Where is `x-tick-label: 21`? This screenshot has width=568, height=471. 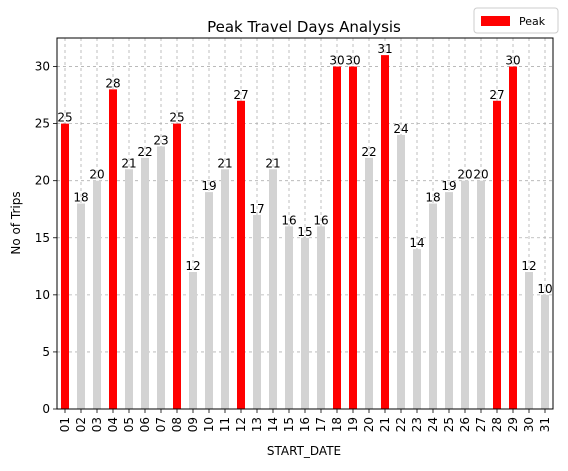
x-tick-label: 21 is located at coordinates (385, 424).